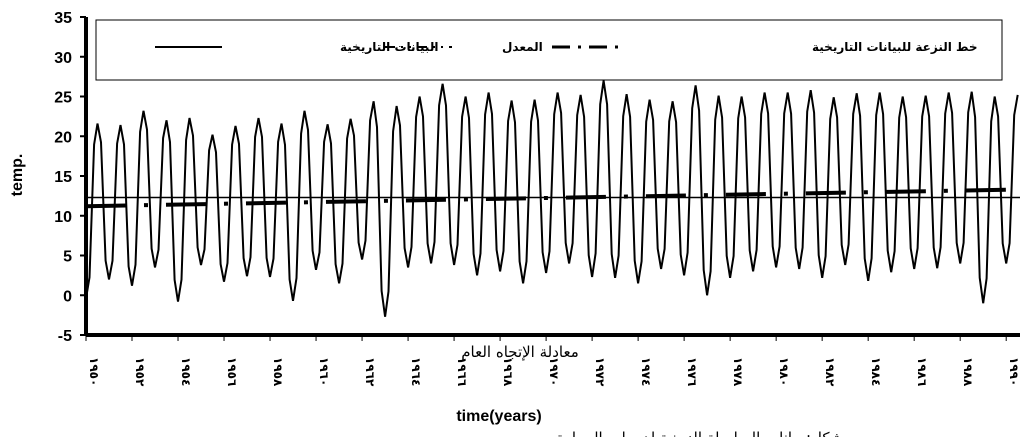 The height and width of the screenshot is (437, 1020). Describe the element at coordinates (554, 371) in the screenshot. I see `x-tick-label: ١٩٧٠` at that location.